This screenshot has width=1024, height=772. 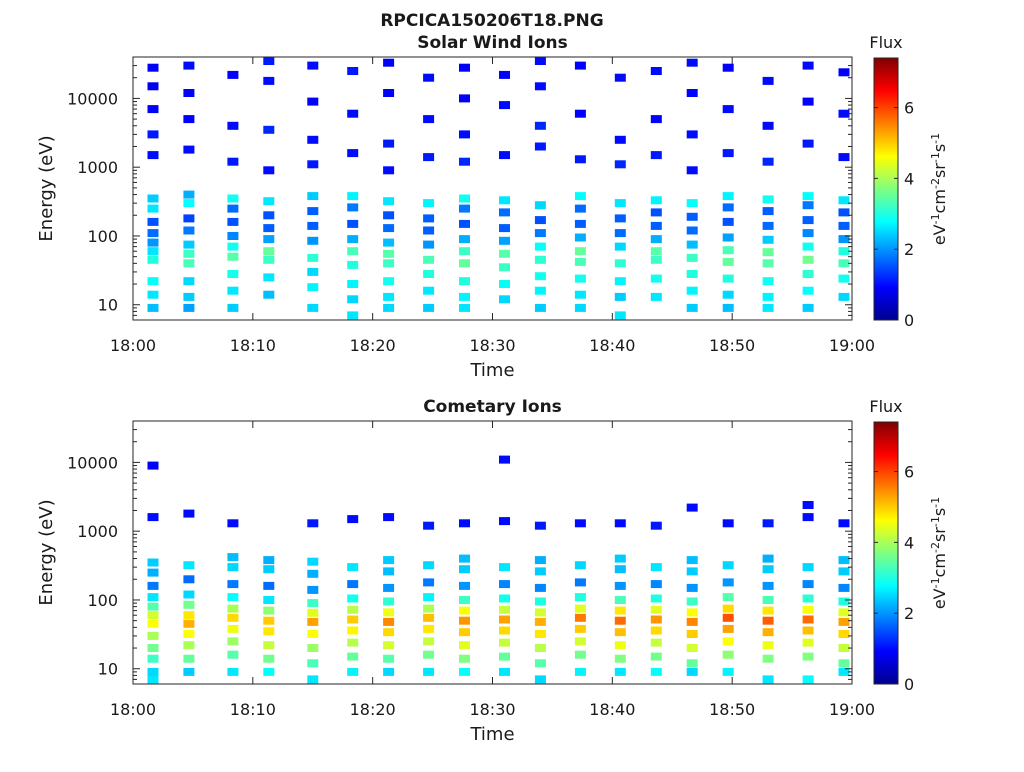 I want to click on x-tick-label: 18:50, so click(x=732, y=709).